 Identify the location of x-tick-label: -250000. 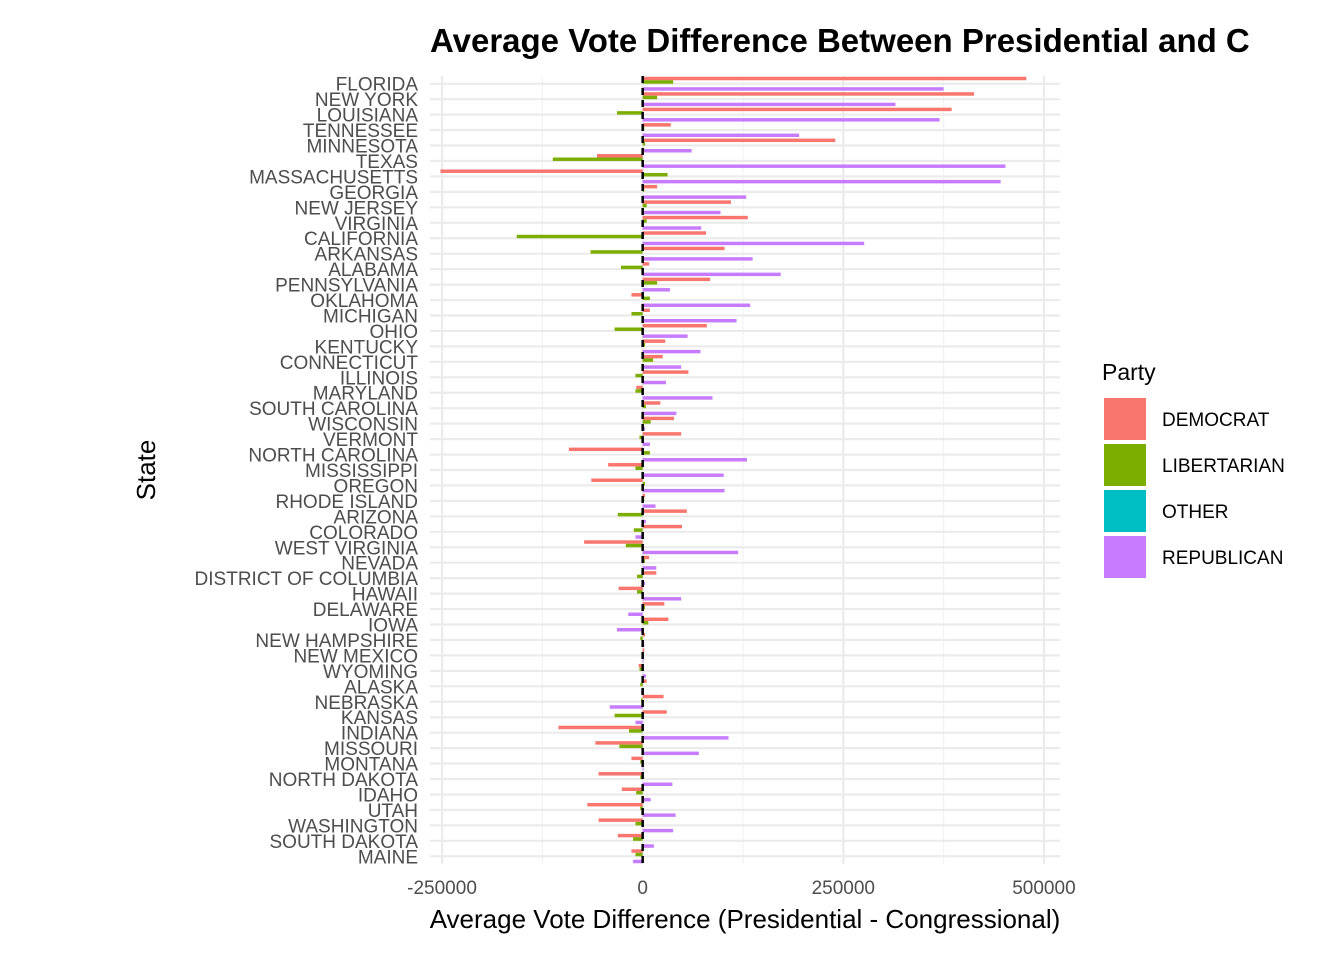
(442, 888).